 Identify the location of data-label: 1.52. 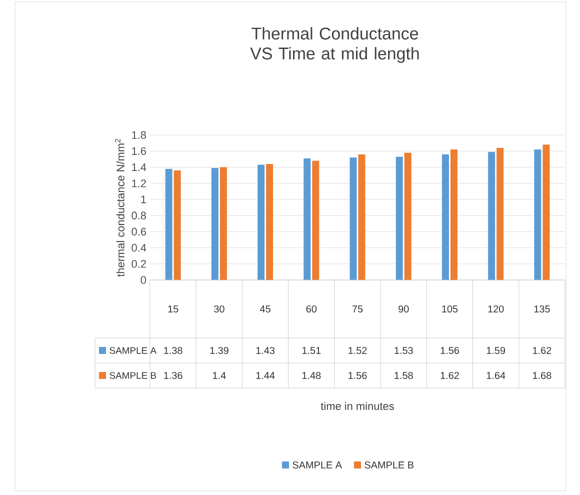
(357, 350).